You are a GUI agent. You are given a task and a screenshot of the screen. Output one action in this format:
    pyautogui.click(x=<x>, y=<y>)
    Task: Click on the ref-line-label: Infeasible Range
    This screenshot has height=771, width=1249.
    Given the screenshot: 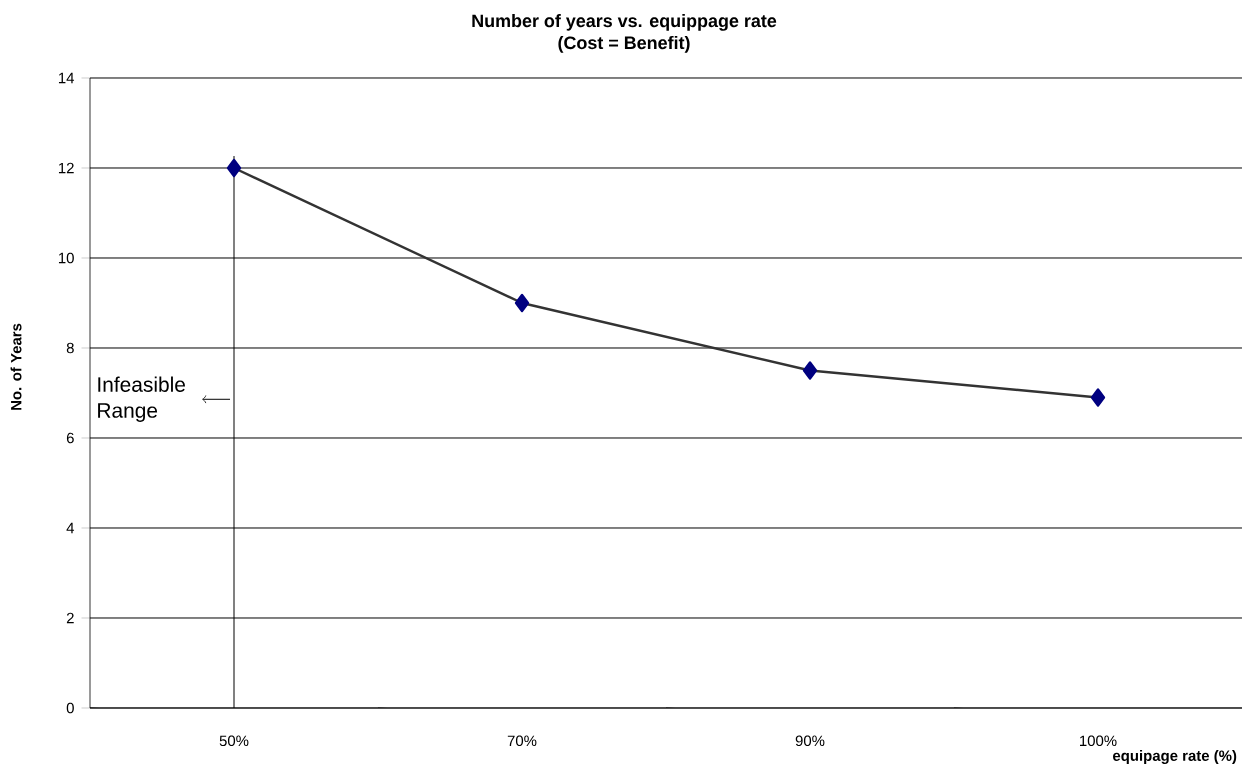 What is the action you would take?
    pyautogui.click(x=141, y=399)
    